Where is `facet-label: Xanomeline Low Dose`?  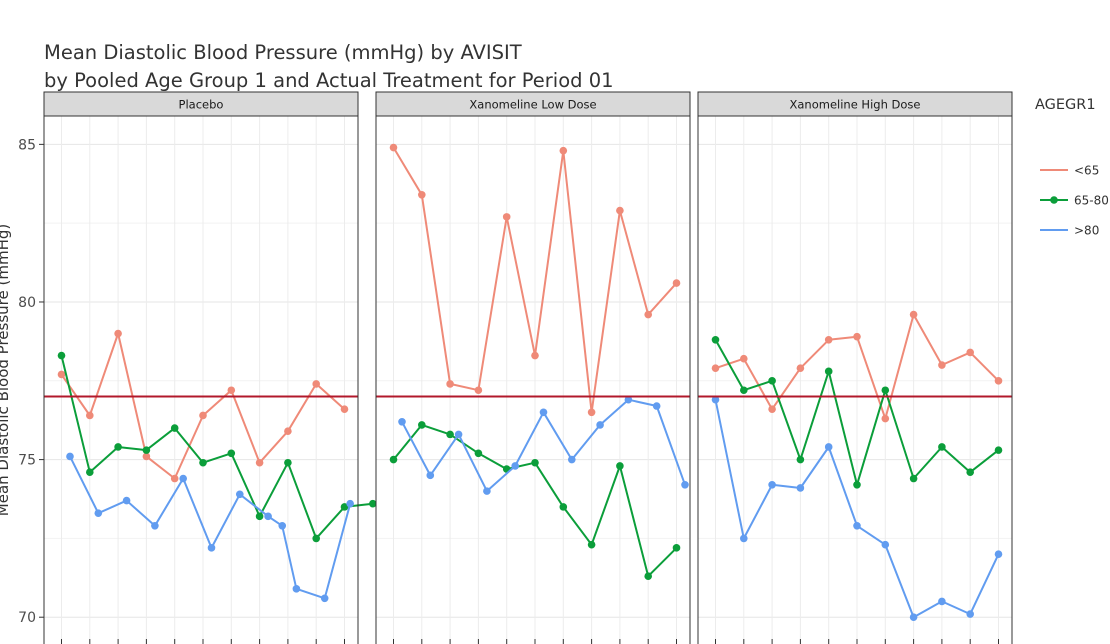 facet-label: Xanomeline Low Dose is located at coordinates (532, 105).